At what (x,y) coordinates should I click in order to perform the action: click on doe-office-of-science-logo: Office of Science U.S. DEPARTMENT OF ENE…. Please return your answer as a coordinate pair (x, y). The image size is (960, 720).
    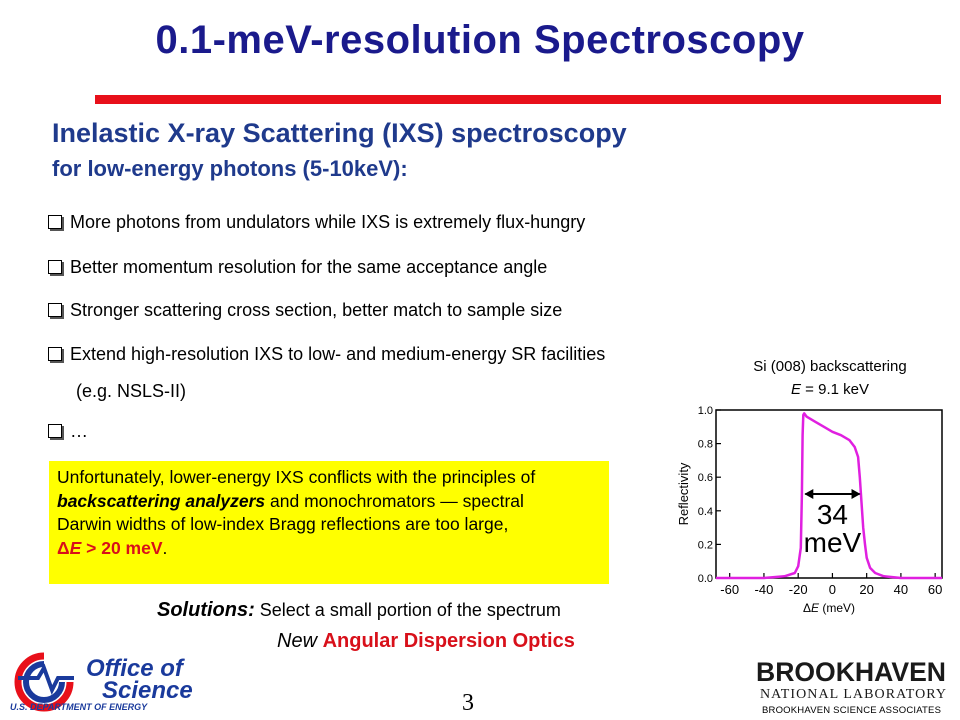
    Looking at the image, I should click on (101, 682).